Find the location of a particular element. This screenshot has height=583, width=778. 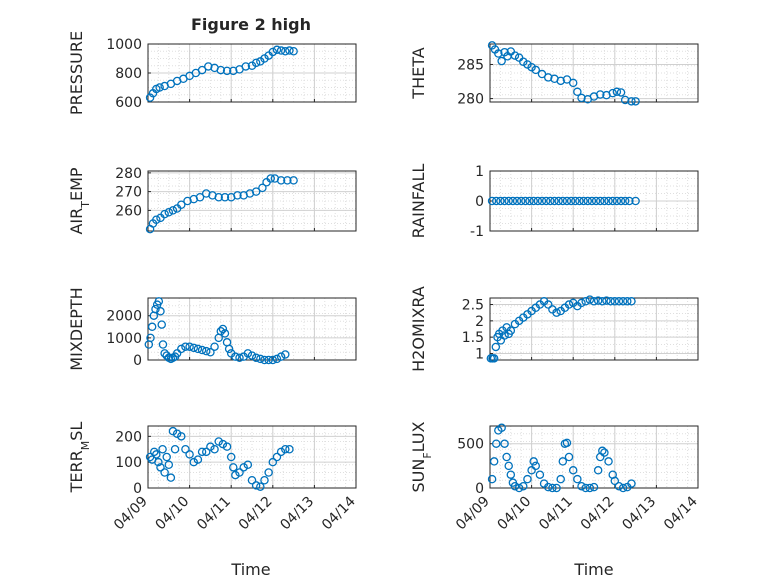

y-axis-label: H2OMIXRA is located at coordinates (418, 329).